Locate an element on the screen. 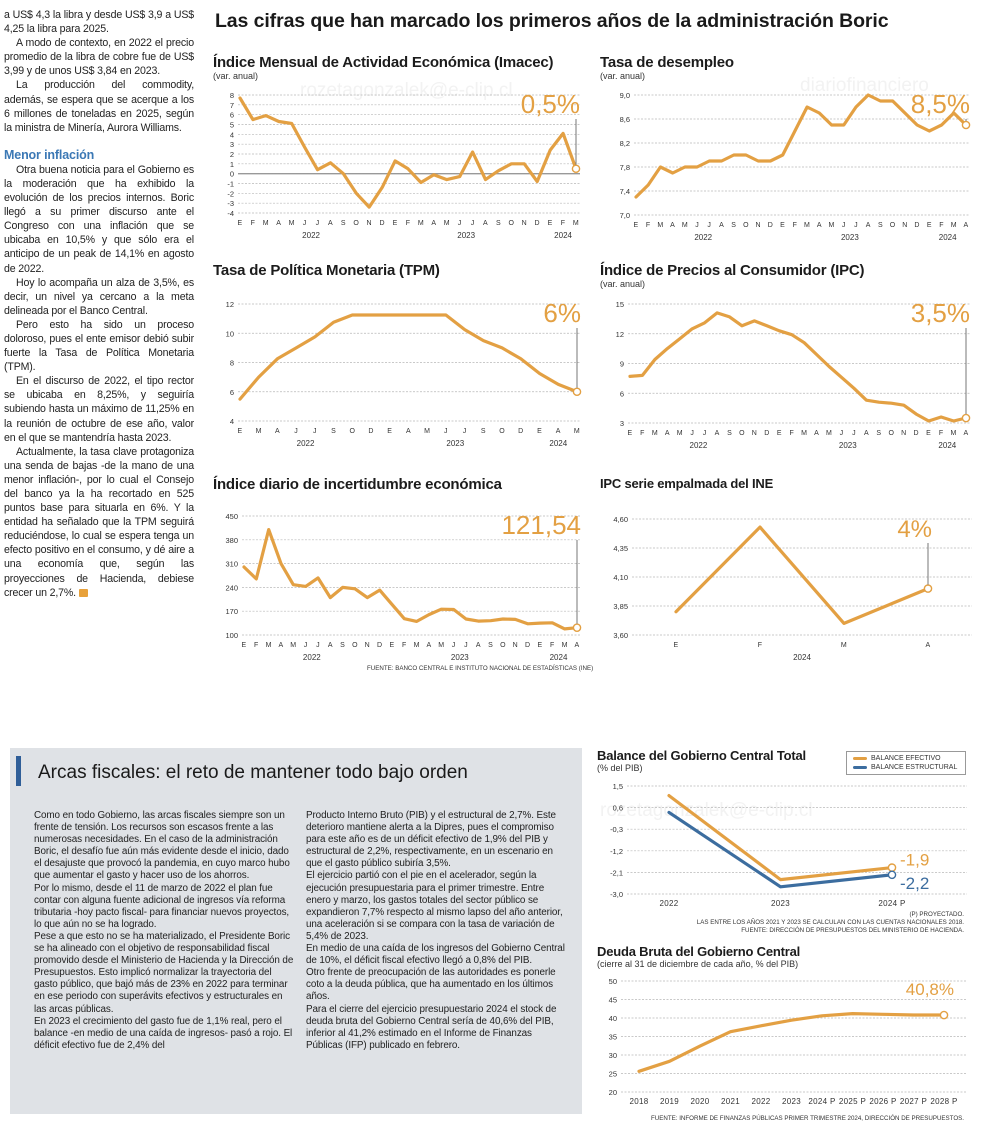  accent-bar is located at coordinates (18, 771).